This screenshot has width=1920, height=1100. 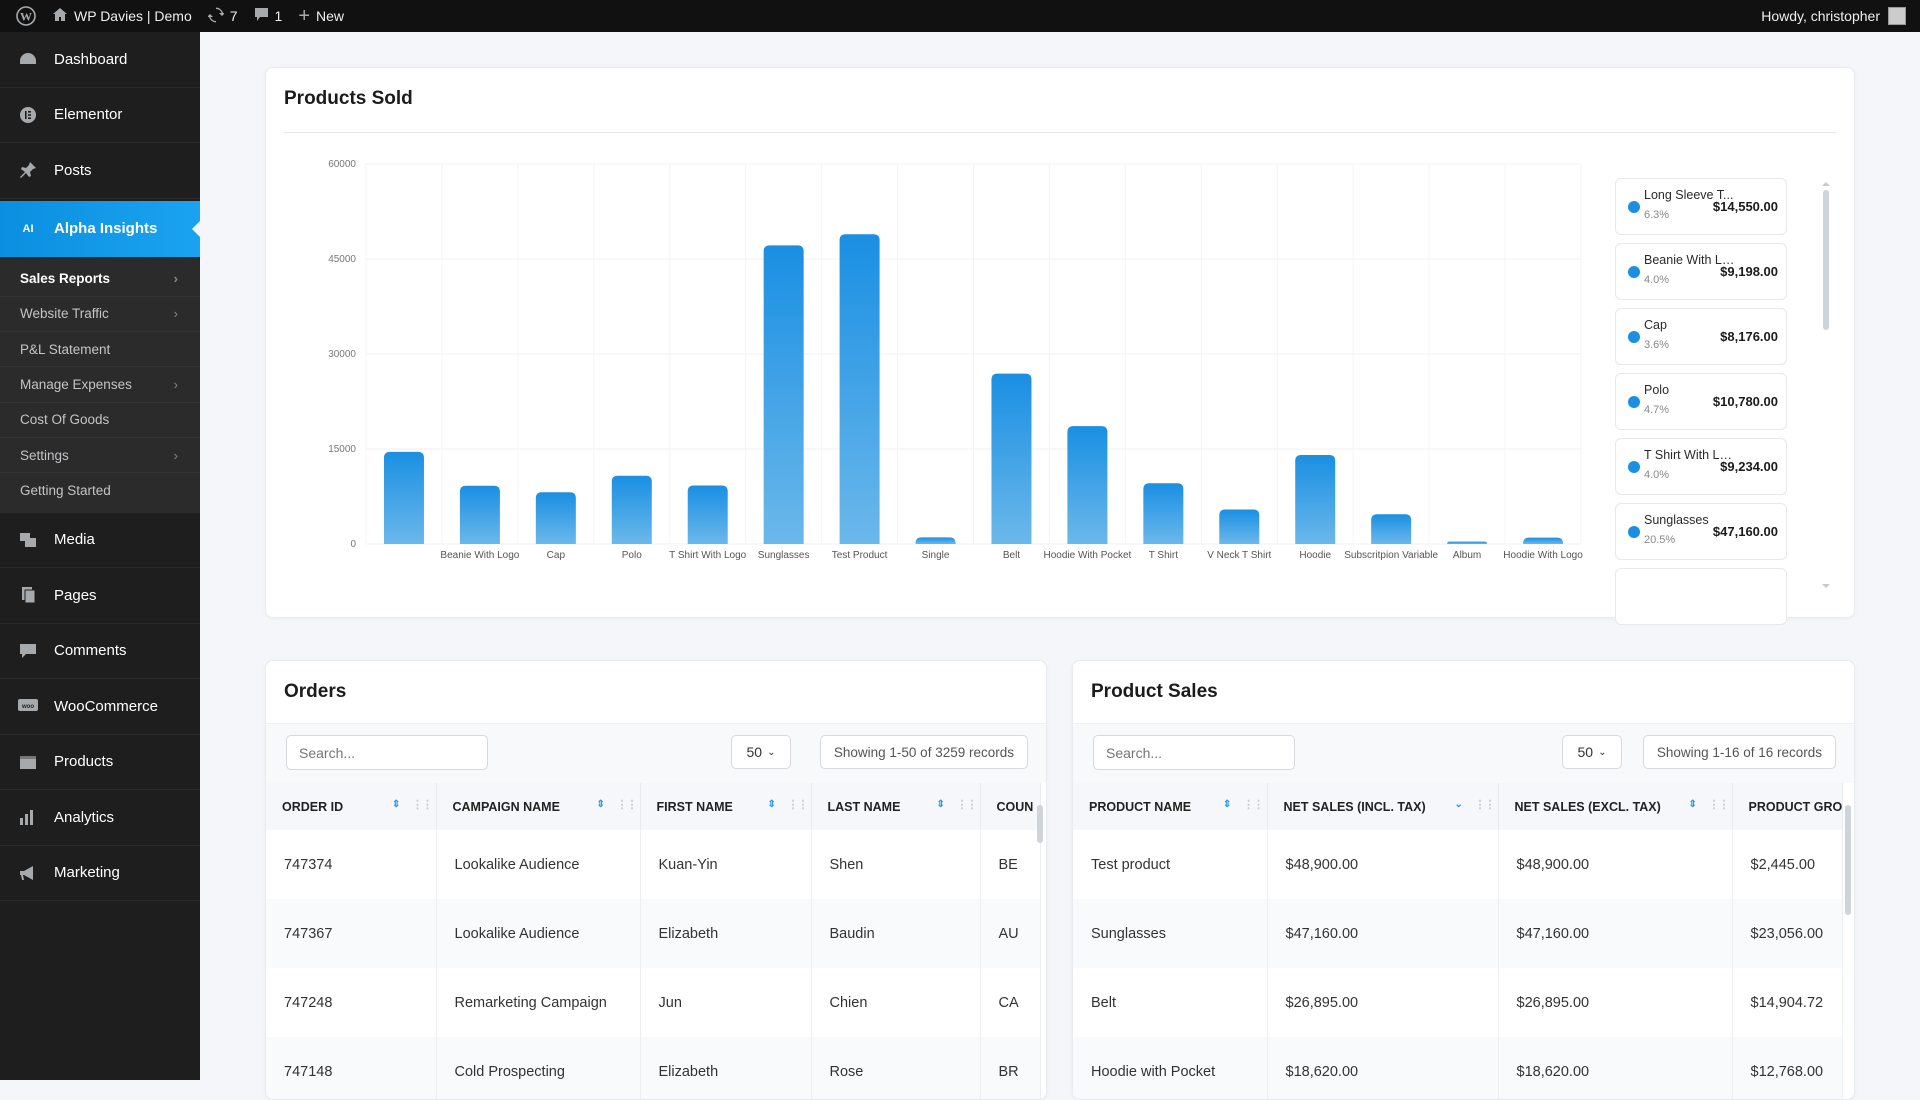 What do you see at coordinates (122, 16) in the screenshot?
I see `site-name-link: WP Davies | Demo` at bounding box center [122, 16].